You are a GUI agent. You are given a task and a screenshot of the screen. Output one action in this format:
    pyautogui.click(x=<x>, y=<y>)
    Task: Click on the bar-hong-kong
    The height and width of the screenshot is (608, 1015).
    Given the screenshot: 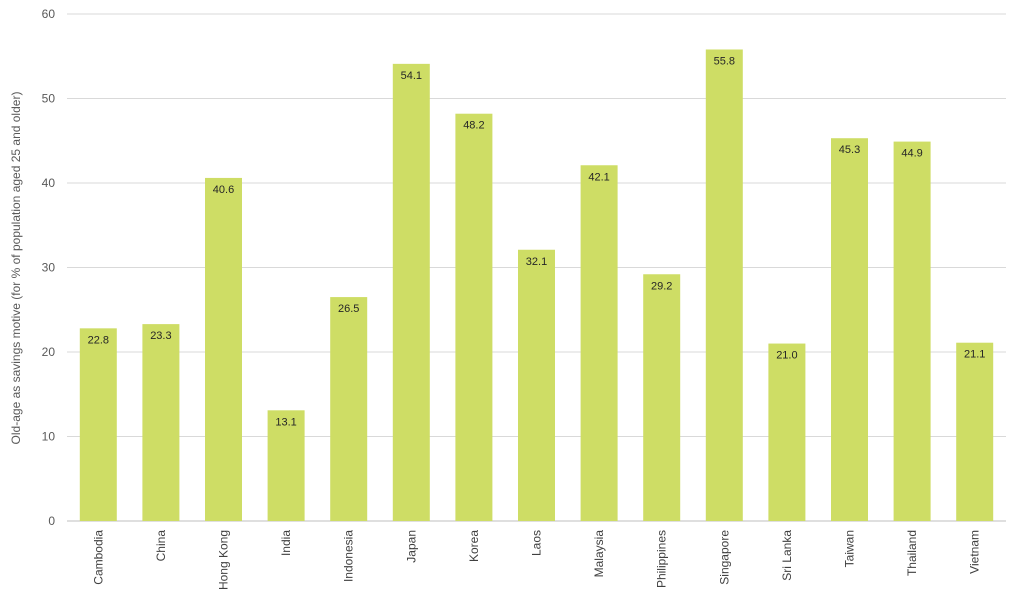 What is the action you would take?
    pyautogui.click(x=223, y=349)
    